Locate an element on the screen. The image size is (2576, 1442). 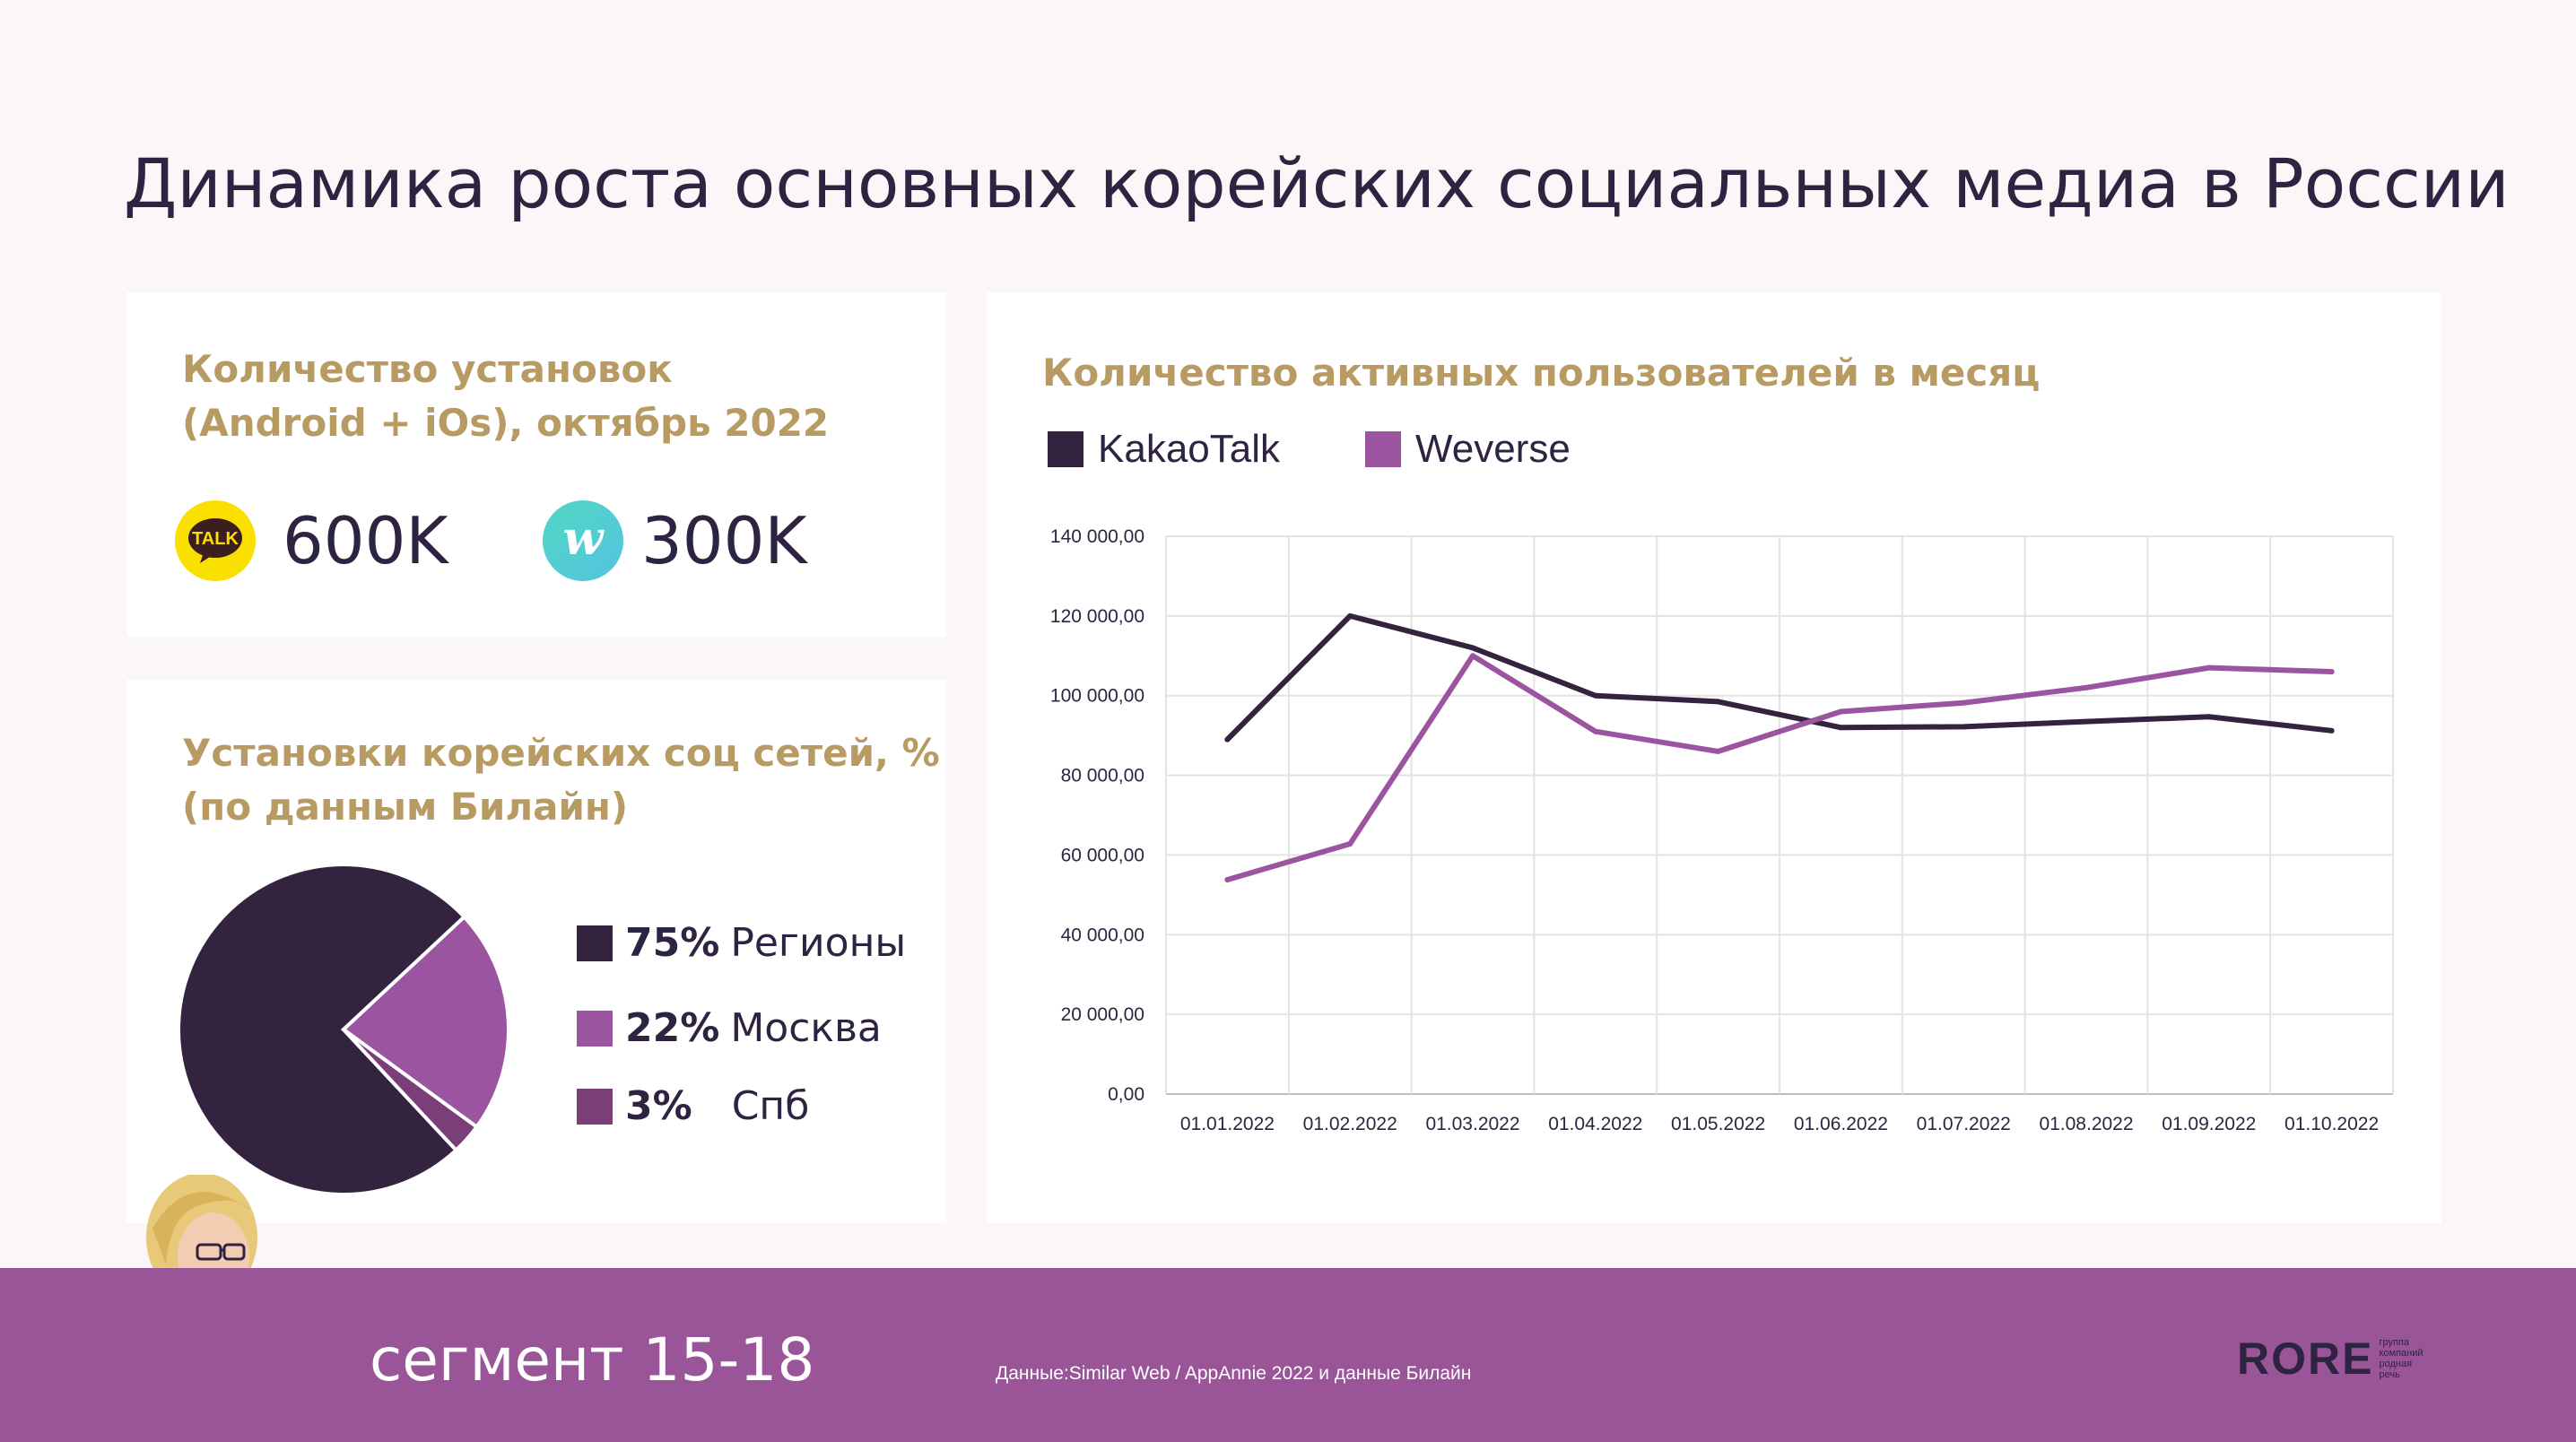
kakaotalk-icon-text: TALK is located at coordinates (215, 539).